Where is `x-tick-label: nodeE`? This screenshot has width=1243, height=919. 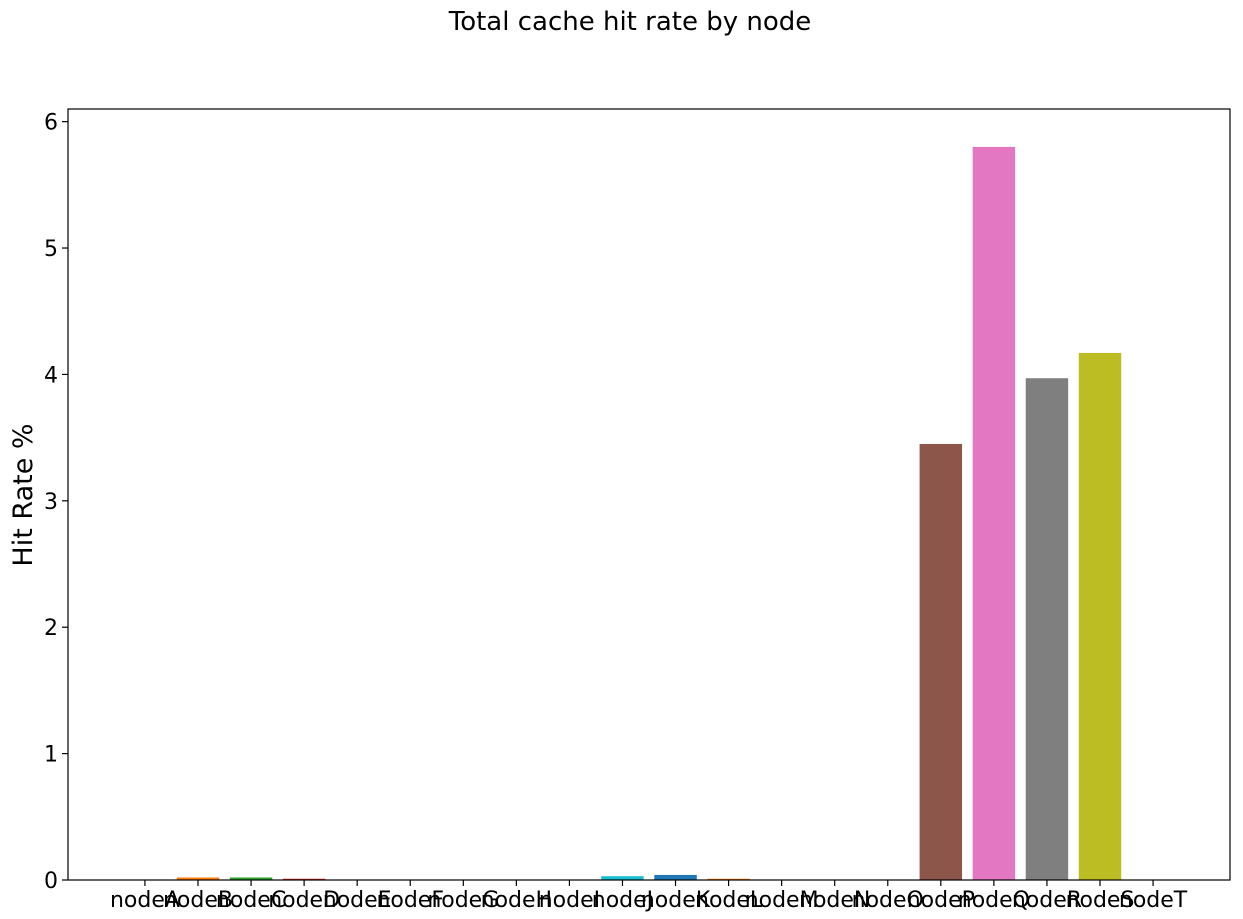
x-tick-label: nodeE is located at coordinates (357, 900).